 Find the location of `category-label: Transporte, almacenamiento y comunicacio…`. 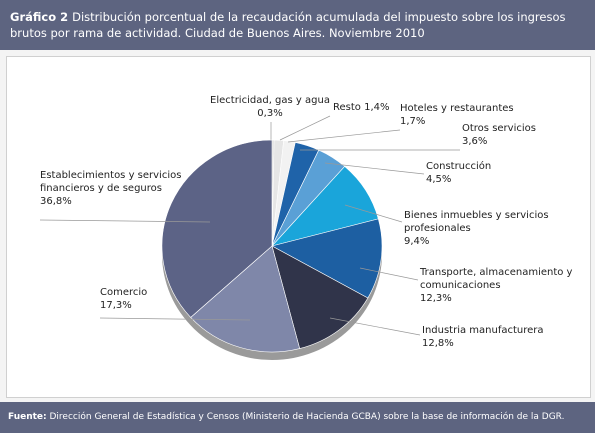

category-label: Transporte, almacenamiento y comunicacio… is located at coordinates (496, 279).